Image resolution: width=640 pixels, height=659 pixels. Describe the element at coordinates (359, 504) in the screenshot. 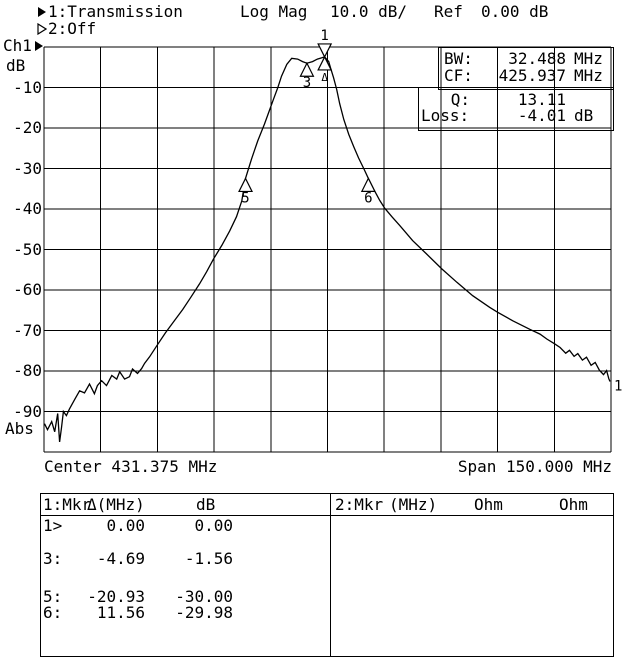

I see `marker-table-2-title: 2:Mkr` at that location.